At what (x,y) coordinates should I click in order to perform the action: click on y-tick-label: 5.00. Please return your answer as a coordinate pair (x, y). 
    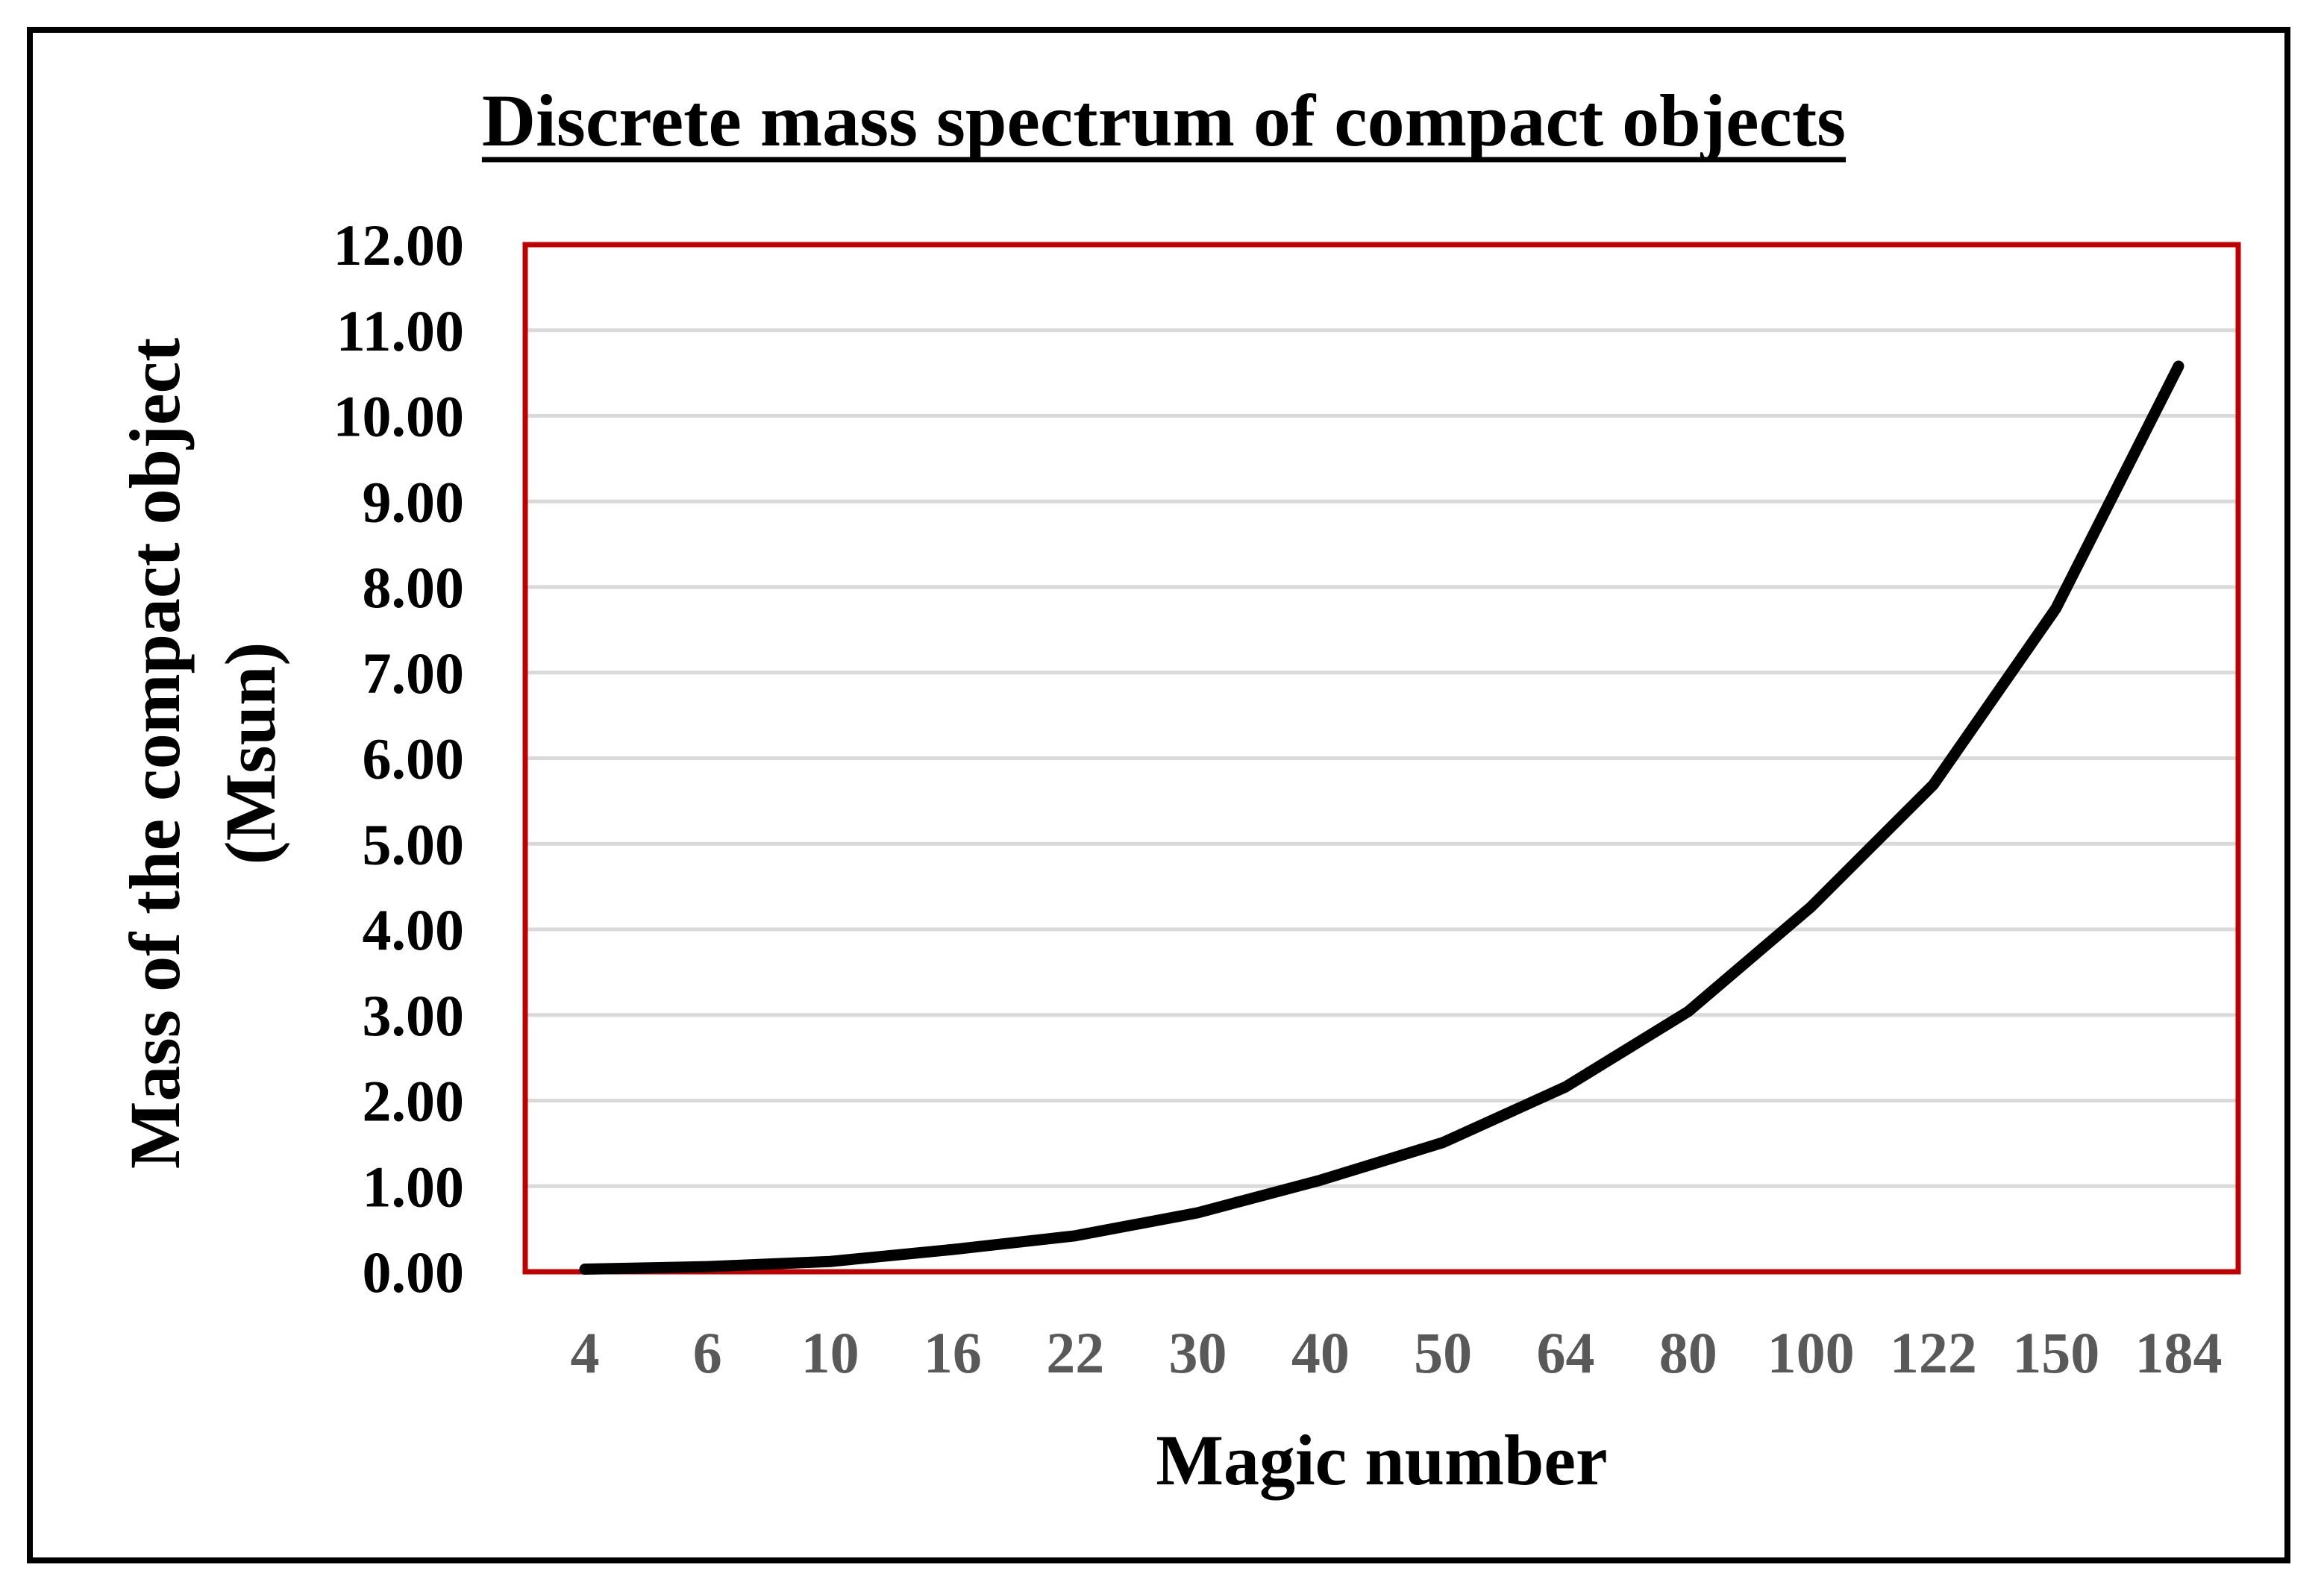
    Looking at the image, I should click on (414, 844).